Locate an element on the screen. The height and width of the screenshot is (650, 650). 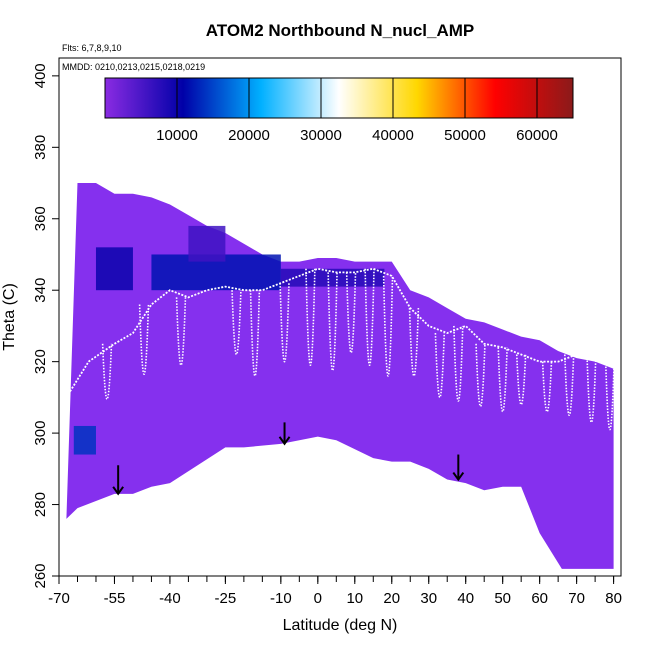
dates-note: MMDD: 0210,0213,0215,0218,0219 is located at coordinates (133, 67).